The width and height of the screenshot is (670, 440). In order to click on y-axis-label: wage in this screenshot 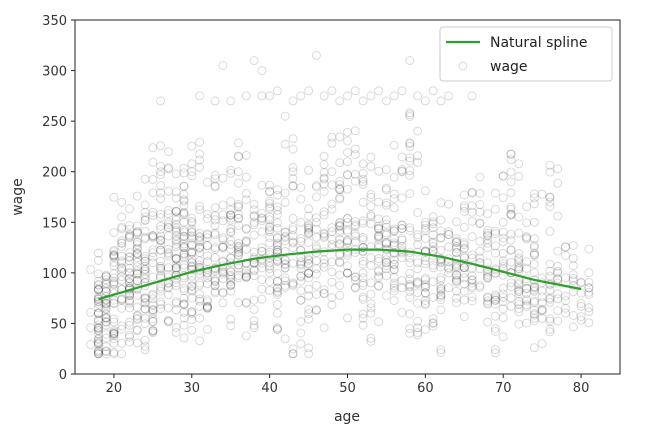, I will do `click(18, 197)`.